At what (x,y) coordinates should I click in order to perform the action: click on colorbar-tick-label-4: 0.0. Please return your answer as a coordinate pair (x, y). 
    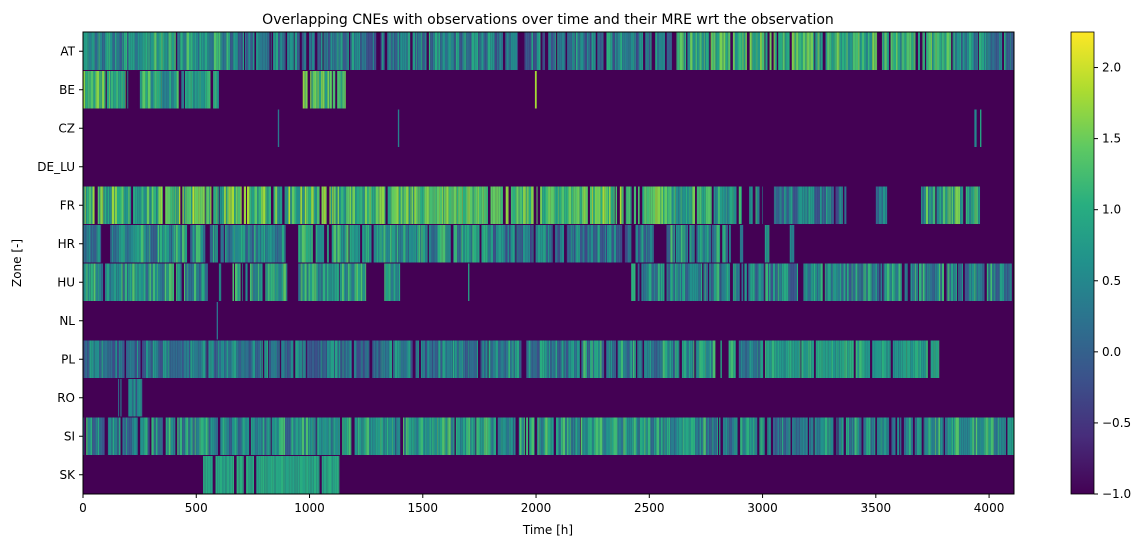
    Looking at the image, I should click on (1111, 352).